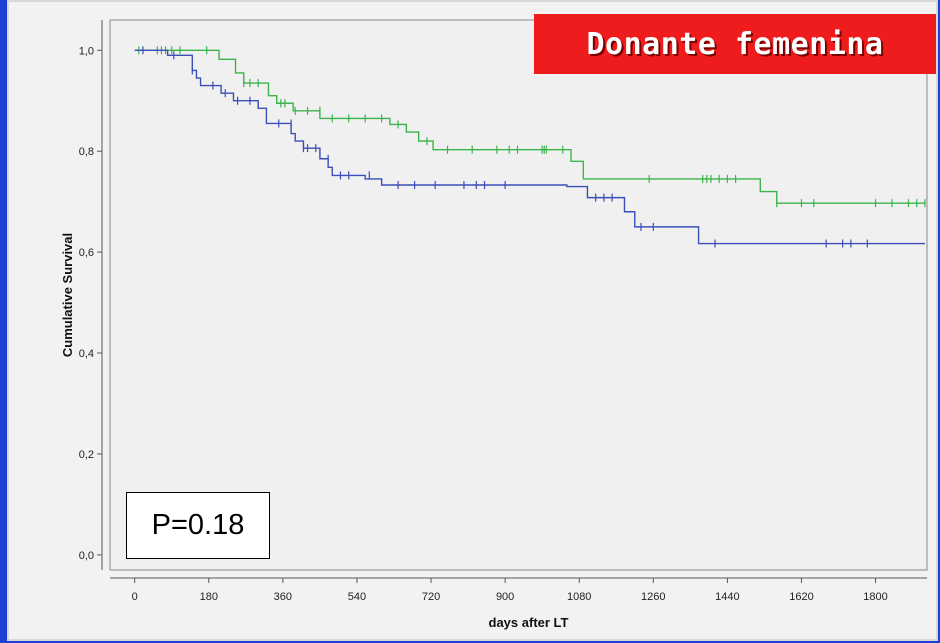 This screenshot has height=643, width=940. I want to click on pvalue-box: P=0.18, so click(198, 525).